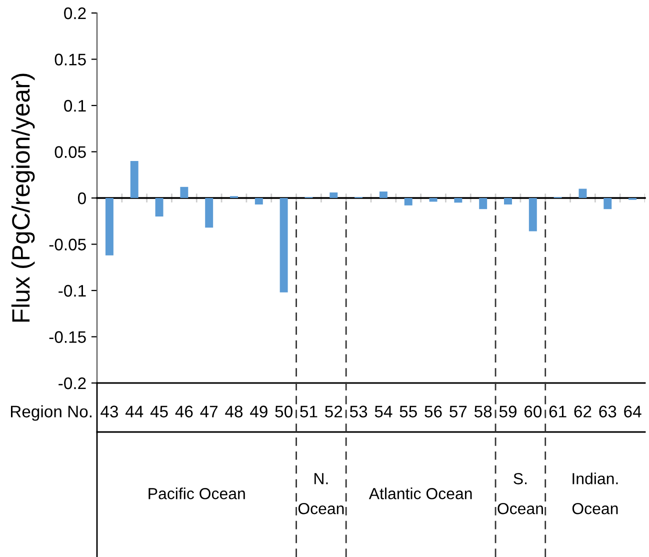 This screenshot has height=557, width=649. What do you see at coordinates (557, 412) in the screenshot?
I see `x-tick-label: 61` at bounding box center [557, 412].